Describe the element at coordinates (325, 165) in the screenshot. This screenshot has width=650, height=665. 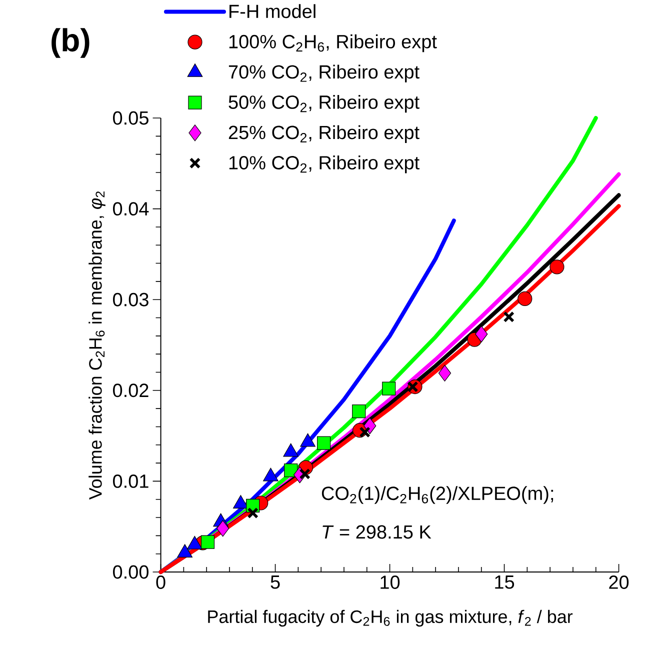
I see `legend-label: 10% CO$_{2}$, Ribeiro expt` at that location.